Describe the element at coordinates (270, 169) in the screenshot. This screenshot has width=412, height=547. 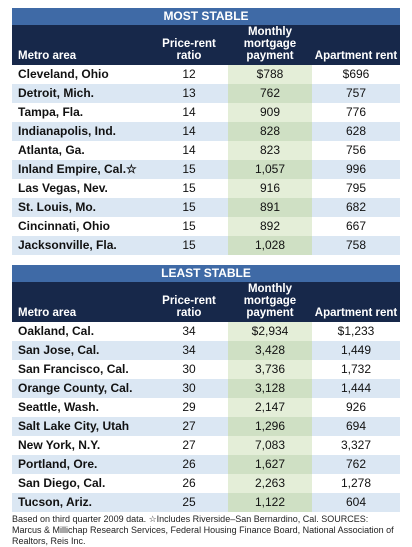
I see `table-cell: 1,057` at that location.